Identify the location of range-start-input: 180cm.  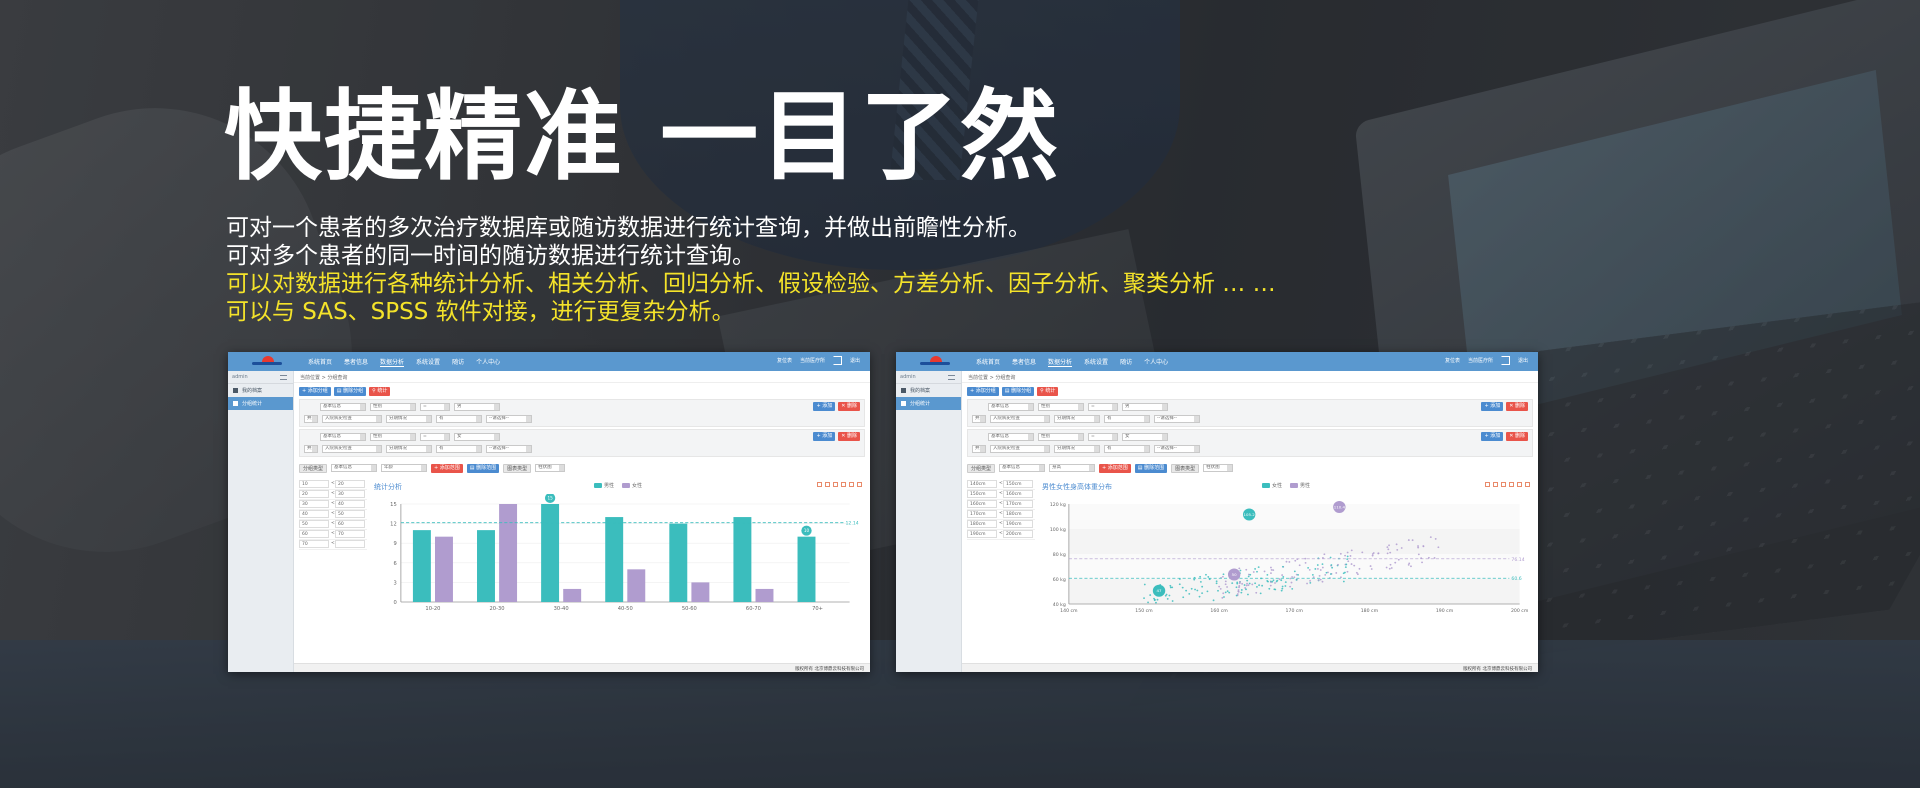
(982, 524).